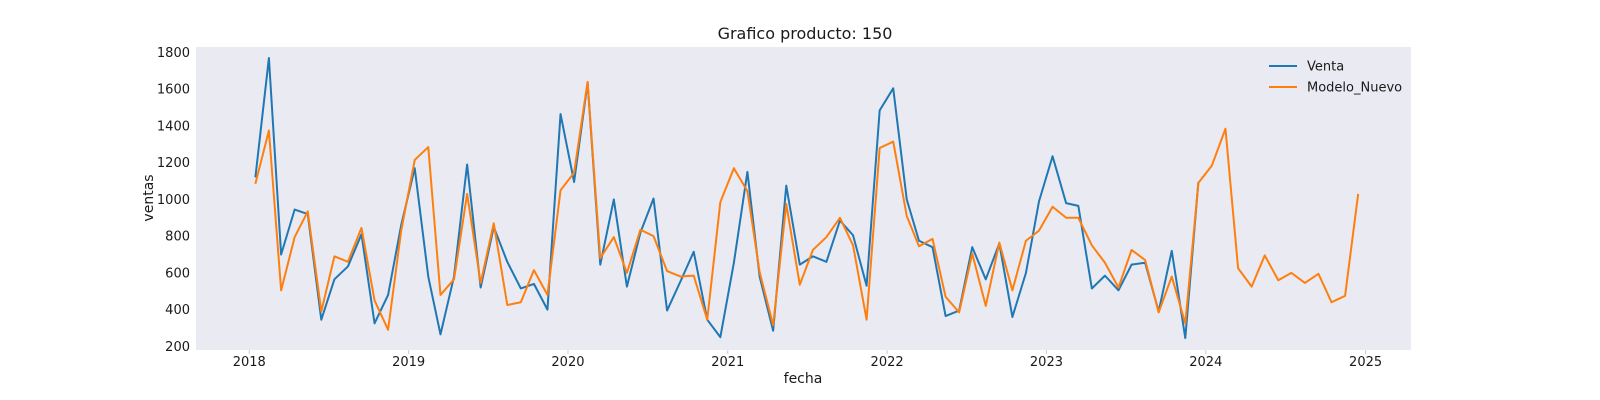 This screenshot has width=1600, height=400. I want to click on legend-label: Venta, so click(1325, 67).